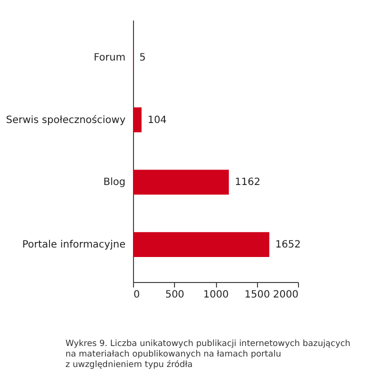 This screenshot has width=383, height=381. Describe the element at coordinates (66, 120) in the screenshot. I see `y-tick-label: Serwis społecznościowy` at that location.